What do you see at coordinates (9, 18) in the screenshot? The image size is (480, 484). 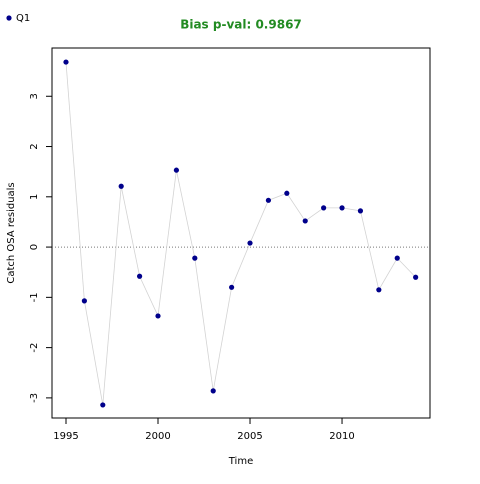 I see `legend-marker` at bounding box center [9, 18].